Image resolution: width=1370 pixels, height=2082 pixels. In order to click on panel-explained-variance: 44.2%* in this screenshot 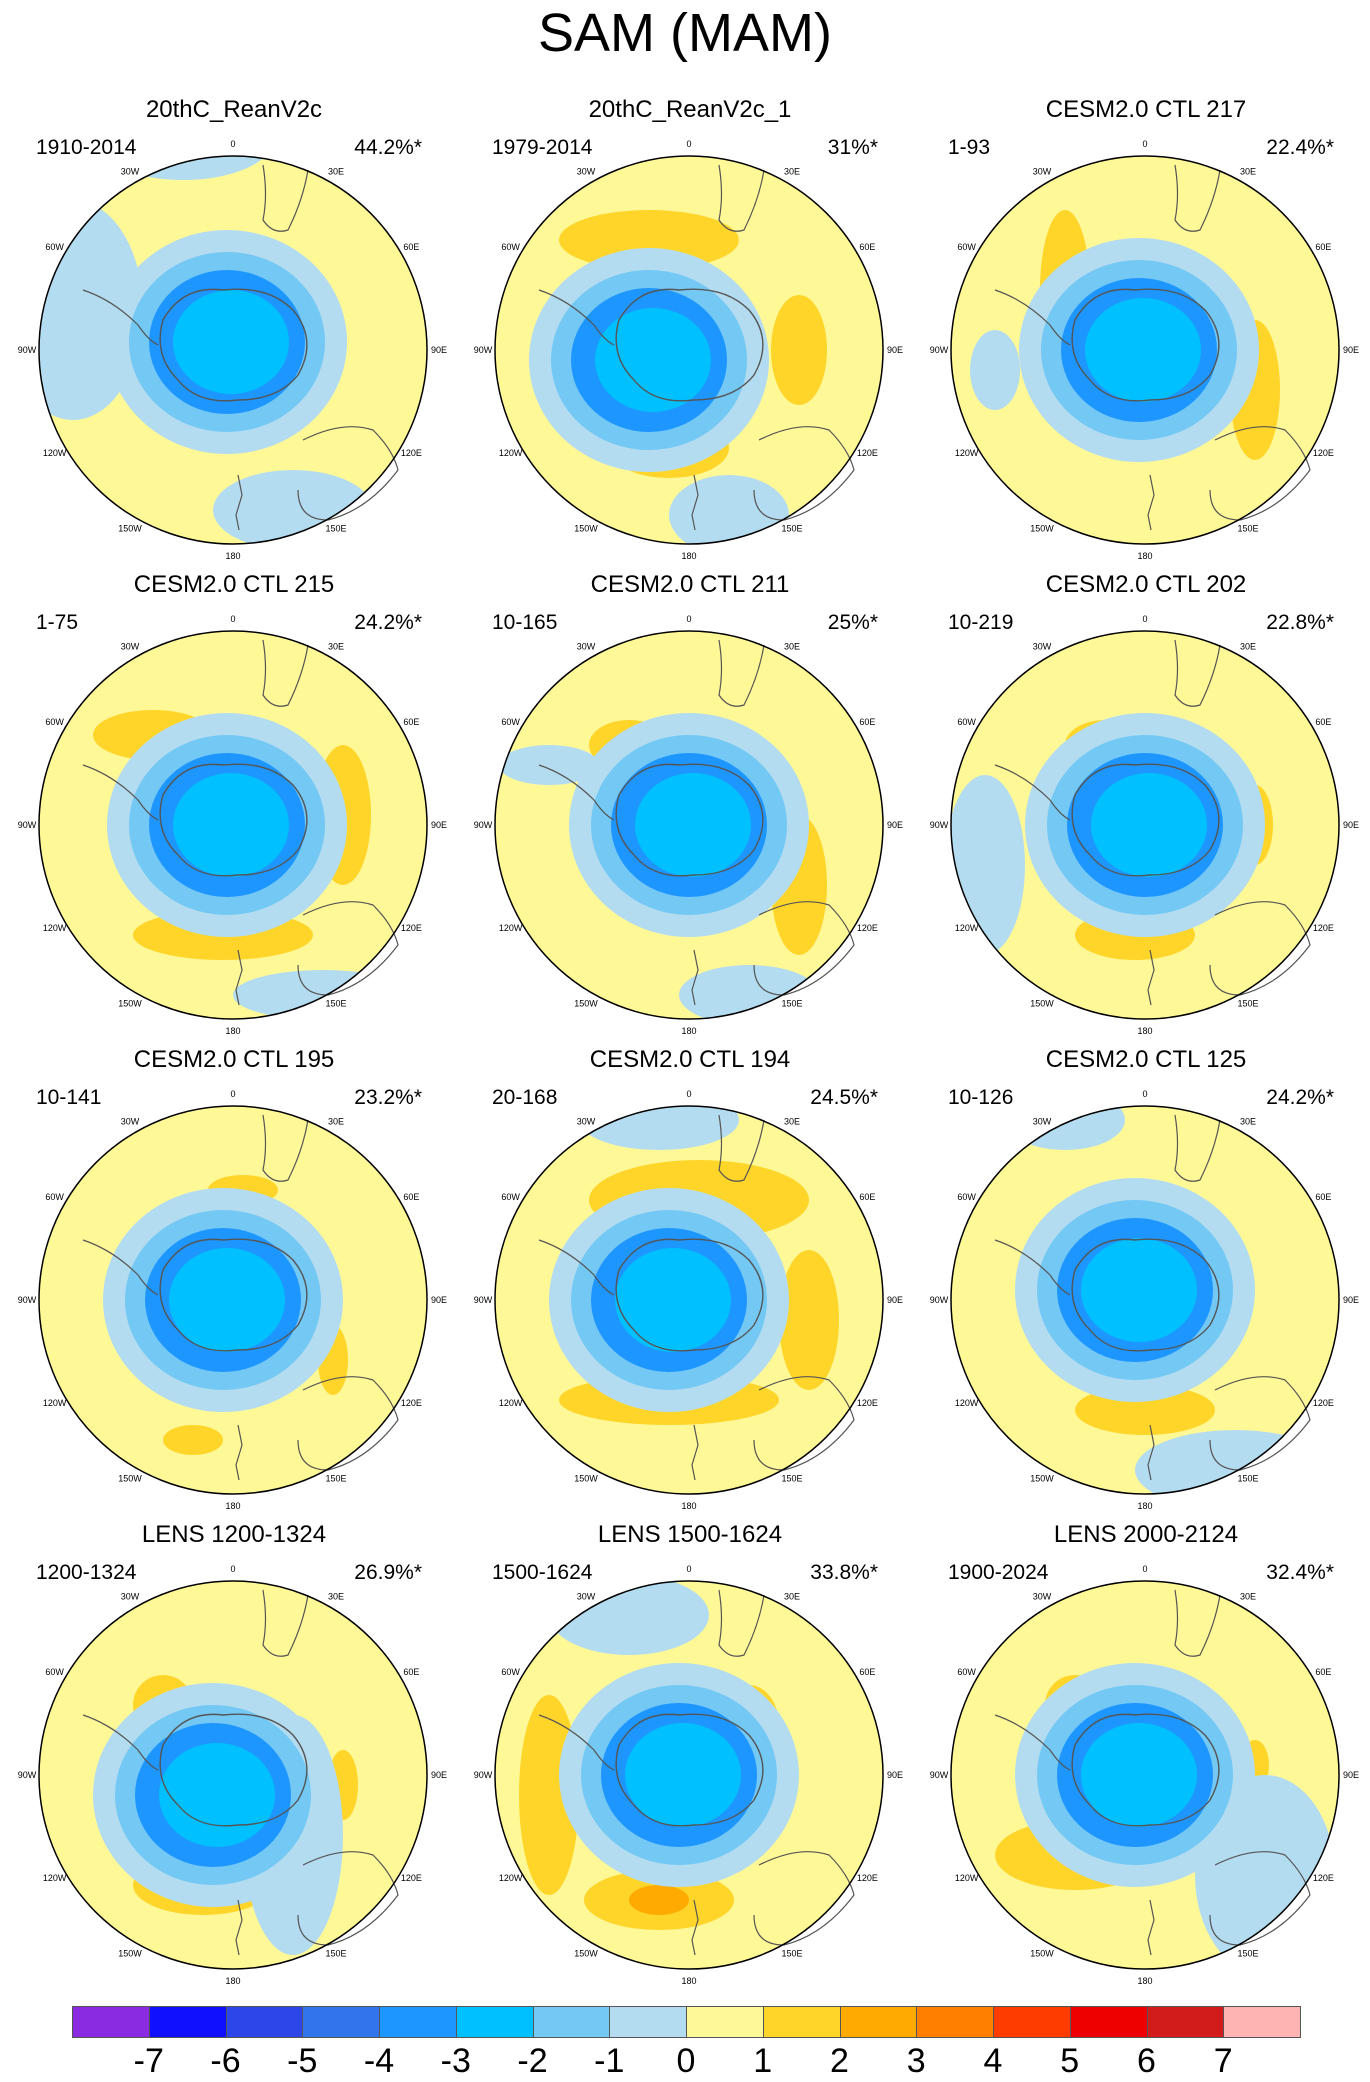, I will do `click(388, 147)`.